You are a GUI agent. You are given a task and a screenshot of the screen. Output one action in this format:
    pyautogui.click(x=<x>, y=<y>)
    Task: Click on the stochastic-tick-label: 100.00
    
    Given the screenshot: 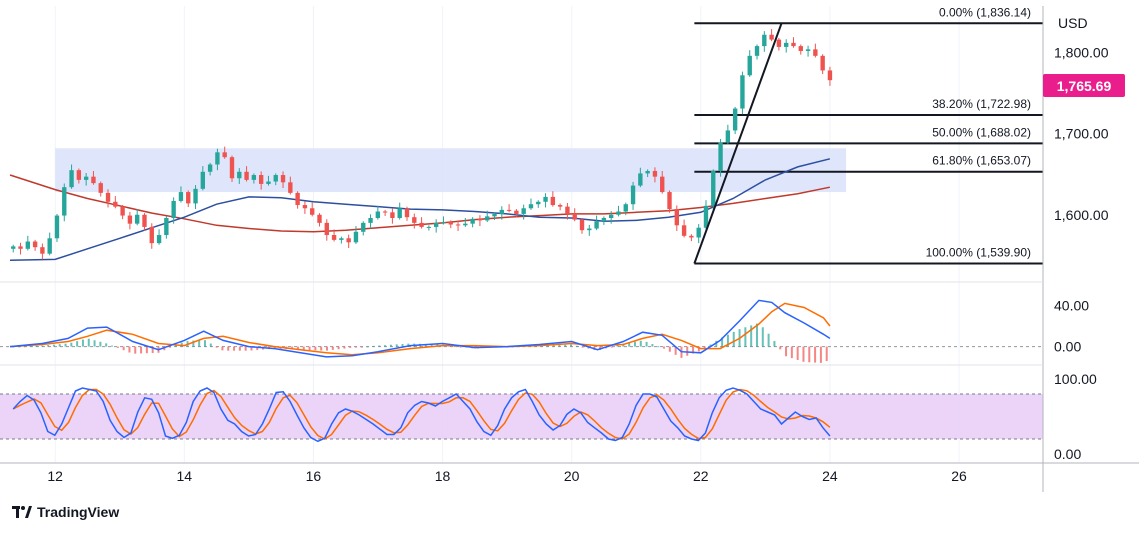 What is the action you would take?
    pyautogui.click(x=1075, y=379)
    